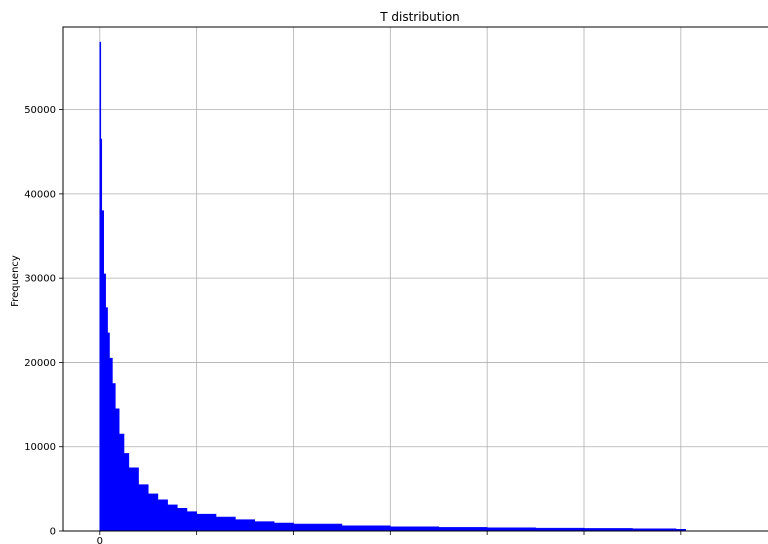 The width and height of the screenshot is (768, 544). What do you see at coordinates (43, 321) in the screenshot?
I see `y-axis: 0 10000 20000 30000 40000 50000` at bounding box center [43, 321].